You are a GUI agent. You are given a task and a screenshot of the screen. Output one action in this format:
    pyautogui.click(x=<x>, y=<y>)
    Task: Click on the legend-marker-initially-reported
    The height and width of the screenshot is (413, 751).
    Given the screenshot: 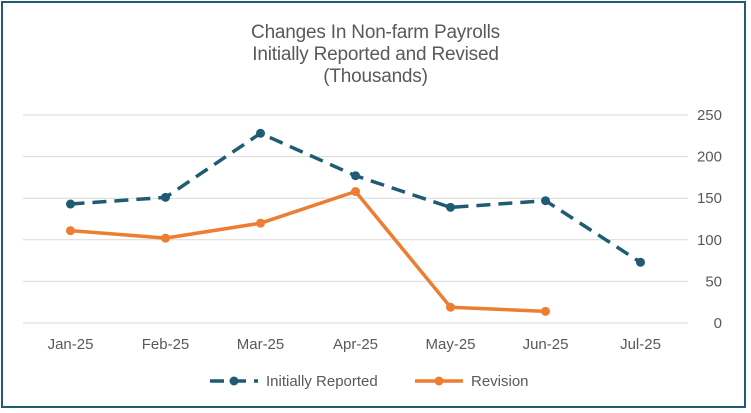 What is the action you would take?
    pyautogui.click(x=234, y=381)
    